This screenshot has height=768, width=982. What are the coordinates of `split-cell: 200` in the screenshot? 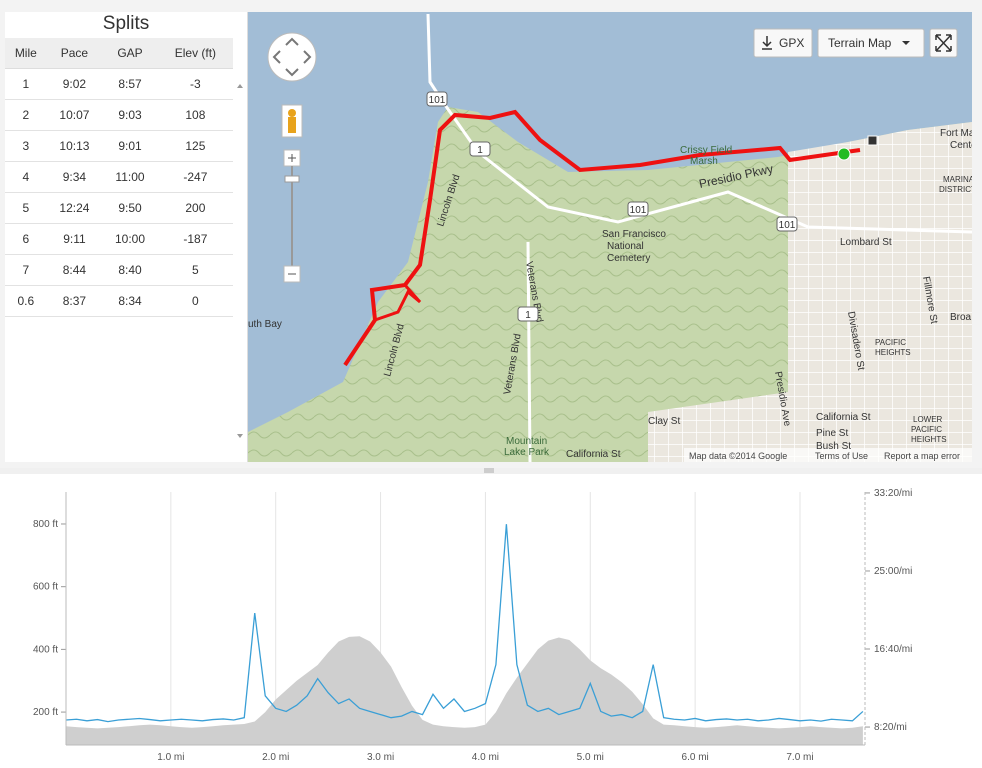 It's located at (195, 208).